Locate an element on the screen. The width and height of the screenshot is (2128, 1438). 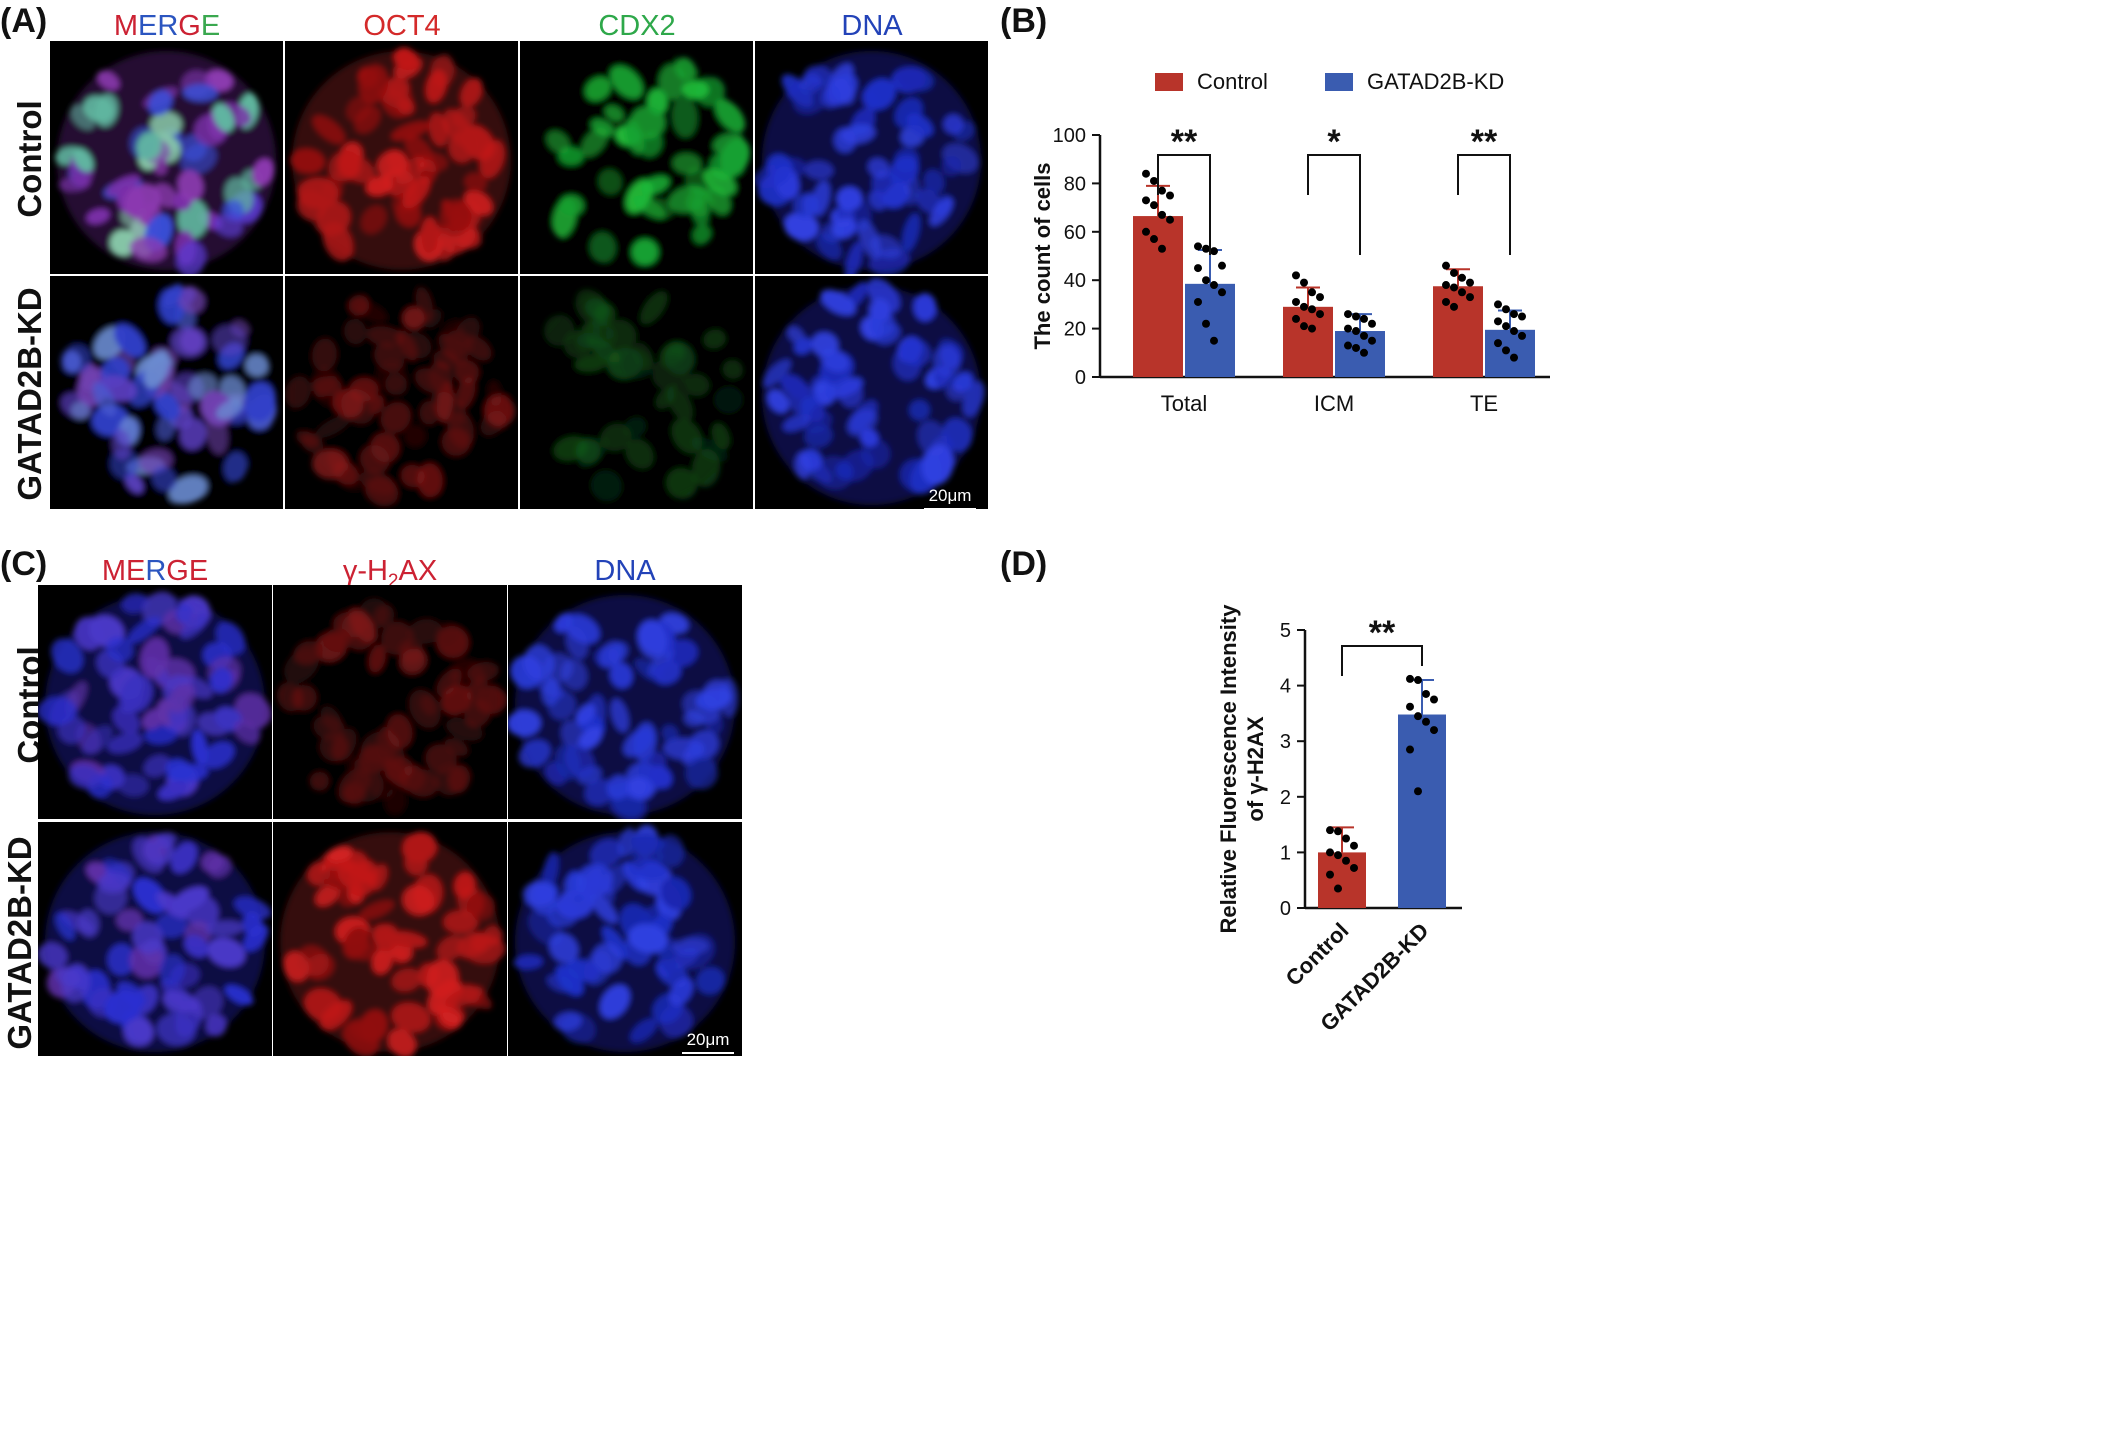
y-tick-label: 2 is located at coordinates (1285, 798).